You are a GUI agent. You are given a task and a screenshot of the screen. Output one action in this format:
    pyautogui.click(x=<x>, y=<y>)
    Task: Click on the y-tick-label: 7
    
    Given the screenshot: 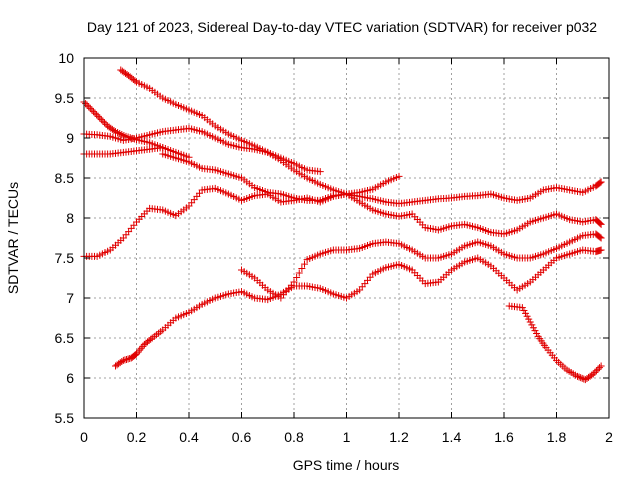 What is the action you would take?
    pyautogui.click(x=70, y=298)
    